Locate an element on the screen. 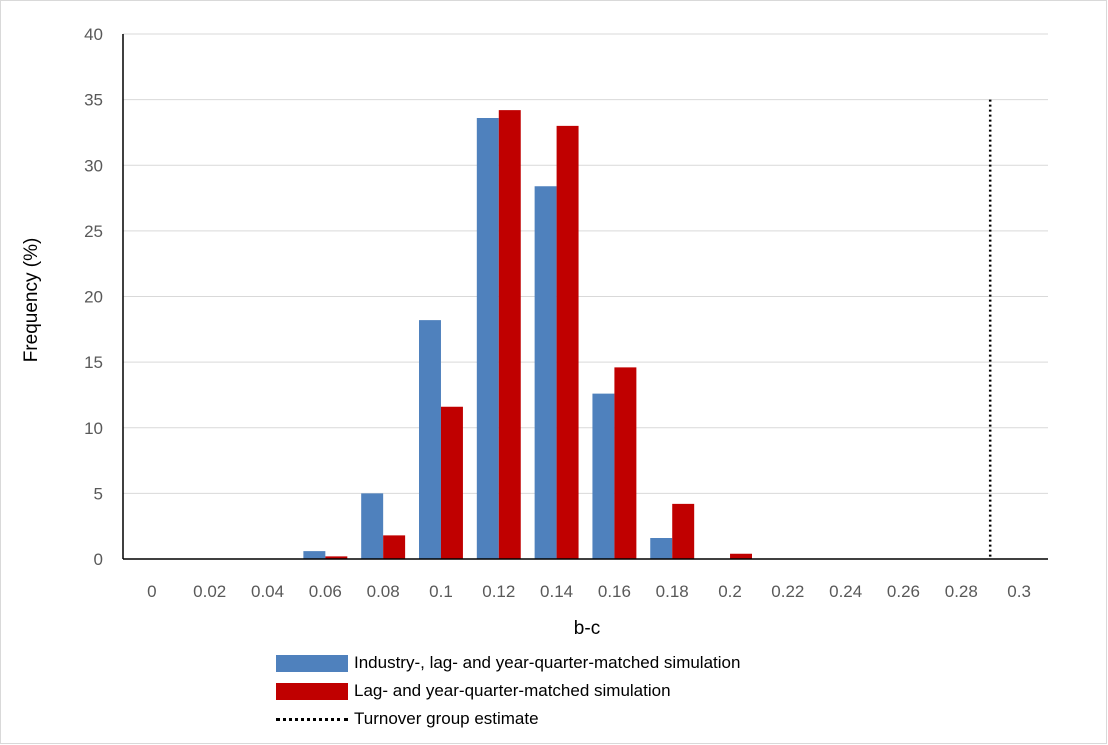 The height and width of the screenshot is (745, 1108). x-tick-label: 0.28 is located at coordinates (961, 591).